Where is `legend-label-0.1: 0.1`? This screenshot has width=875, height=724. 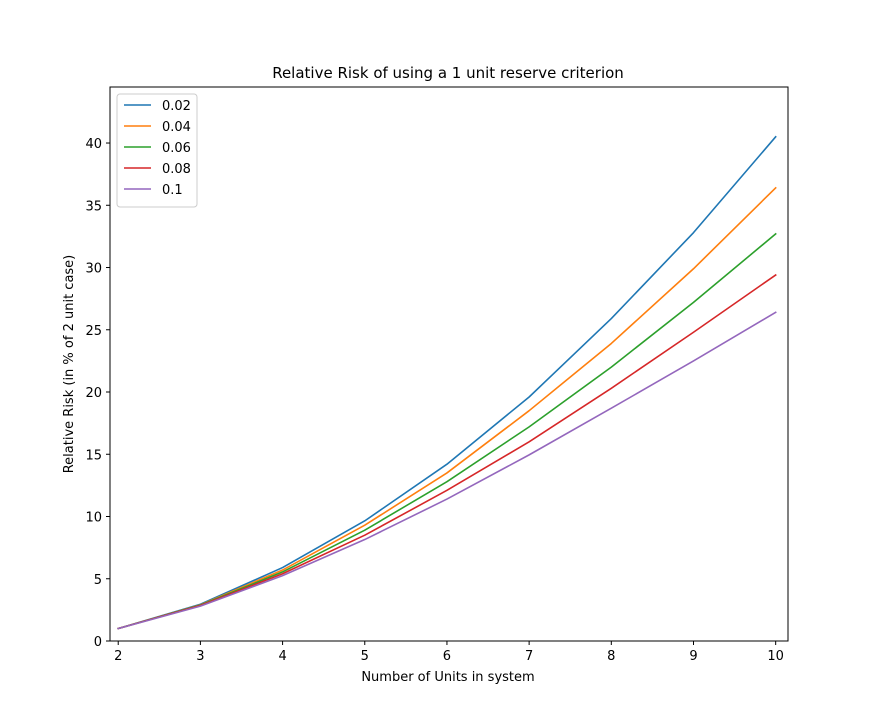 legend-label-0.1: 0.1 is located at coordinates (172, 190).